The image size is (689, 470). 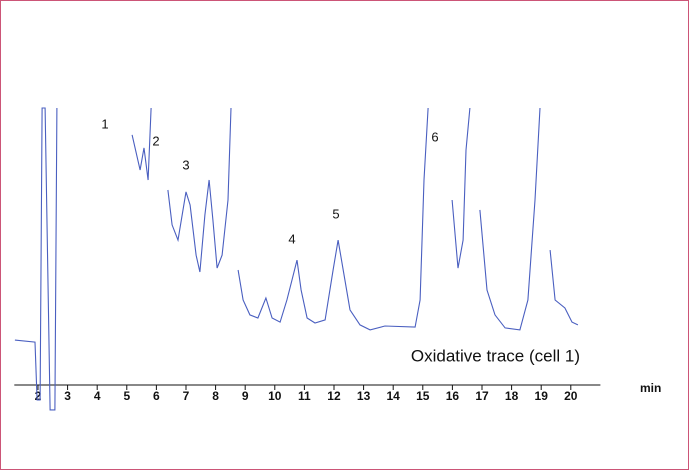 What do you see at coordinates (512, 396) in the screenshot?
I see `x-tick-label: 18` at bounding box center [512, 396].